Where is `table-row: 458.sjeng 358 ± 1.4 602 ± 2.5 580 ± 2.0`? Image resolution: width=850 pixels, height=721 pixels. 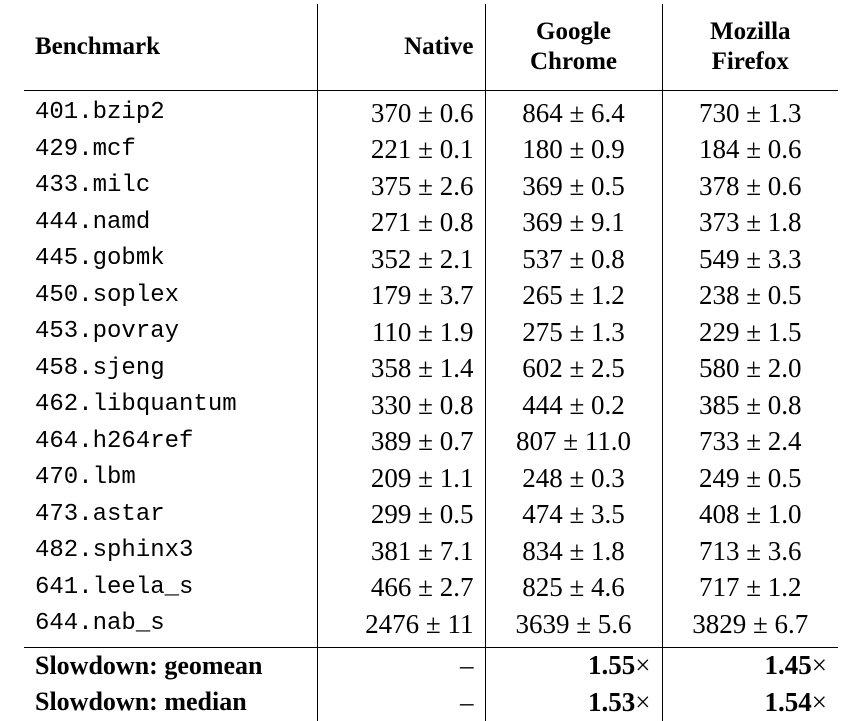 table-row: 458.sjeng 358 ± 1.4 602 ± 2.5 580 ± 2.0 is located at coordinates (431, 368).